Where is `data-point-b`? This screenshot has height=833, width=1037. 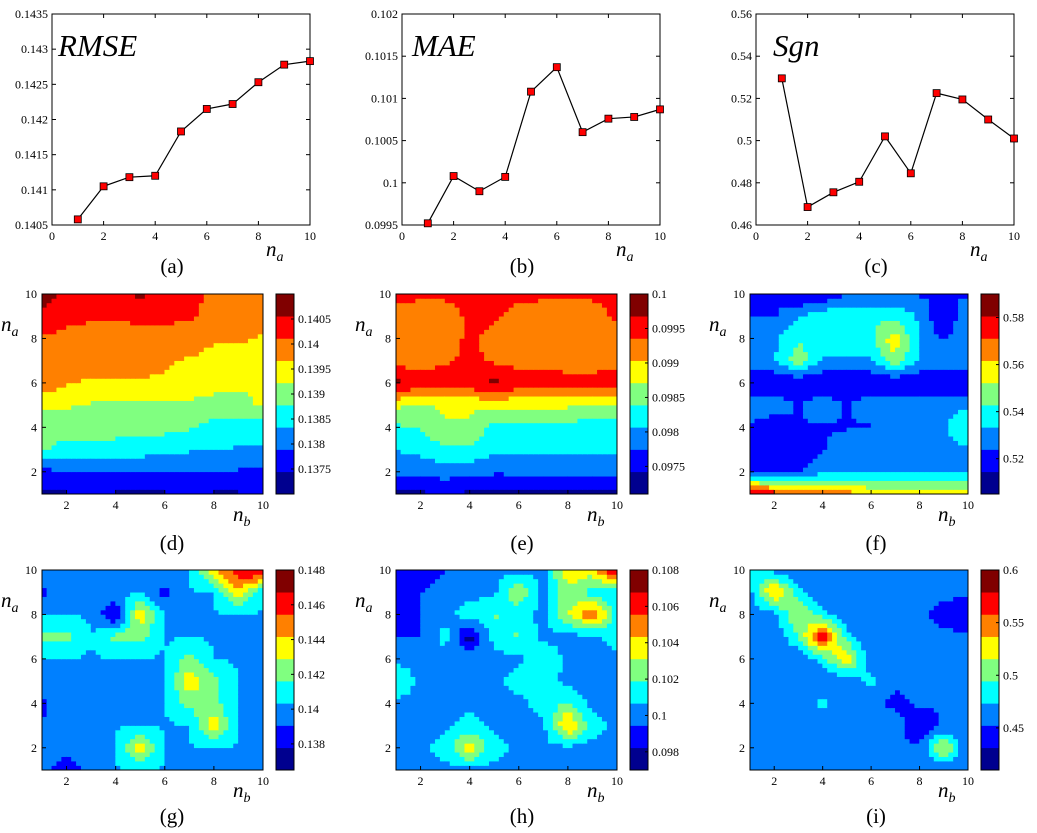 data-point-b is located at coordinates (453, 176).